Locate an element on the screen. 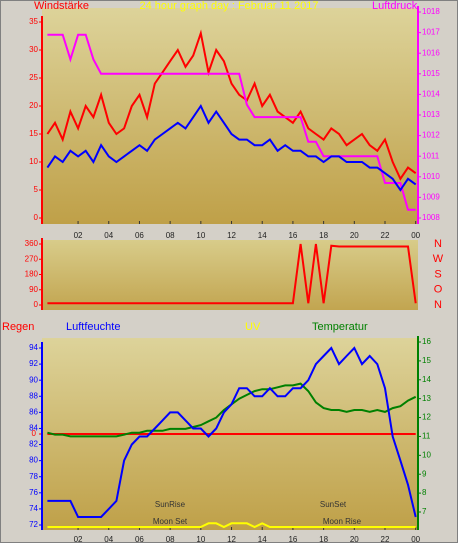  y-tick-label: 180 is located at coordinates (32, 274).